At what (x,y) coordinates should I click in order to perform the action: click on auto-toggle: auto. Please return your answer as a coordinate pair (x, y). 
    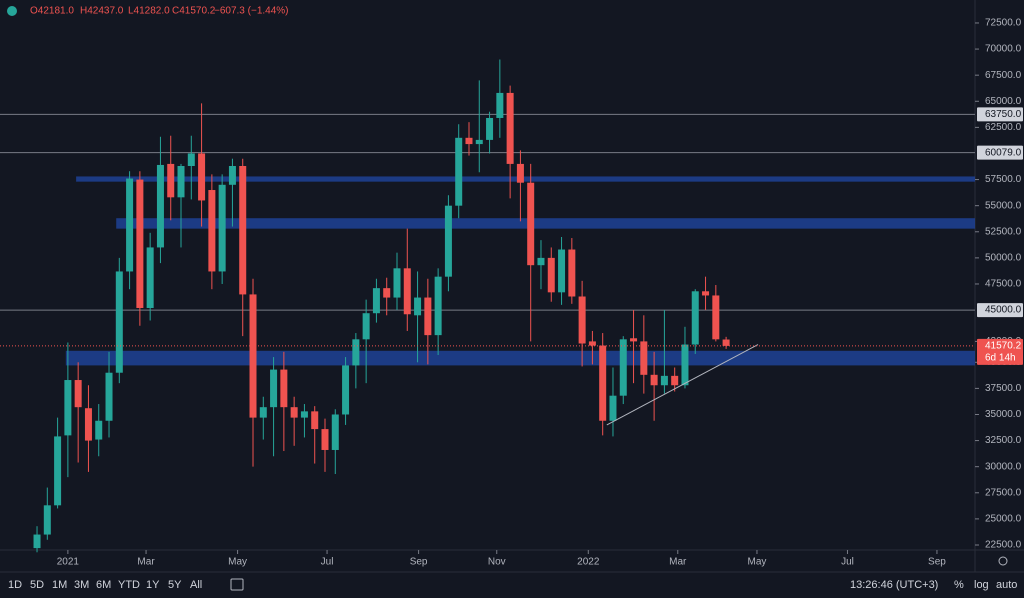
    Looking at the image, I should click on (1006, 585).